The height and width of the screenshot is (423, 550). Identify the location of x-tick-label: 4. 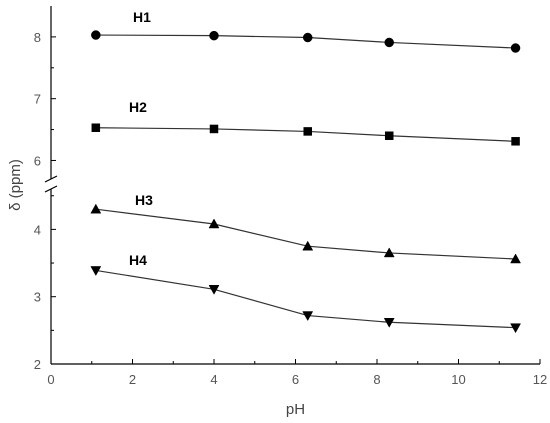
(213, 379).